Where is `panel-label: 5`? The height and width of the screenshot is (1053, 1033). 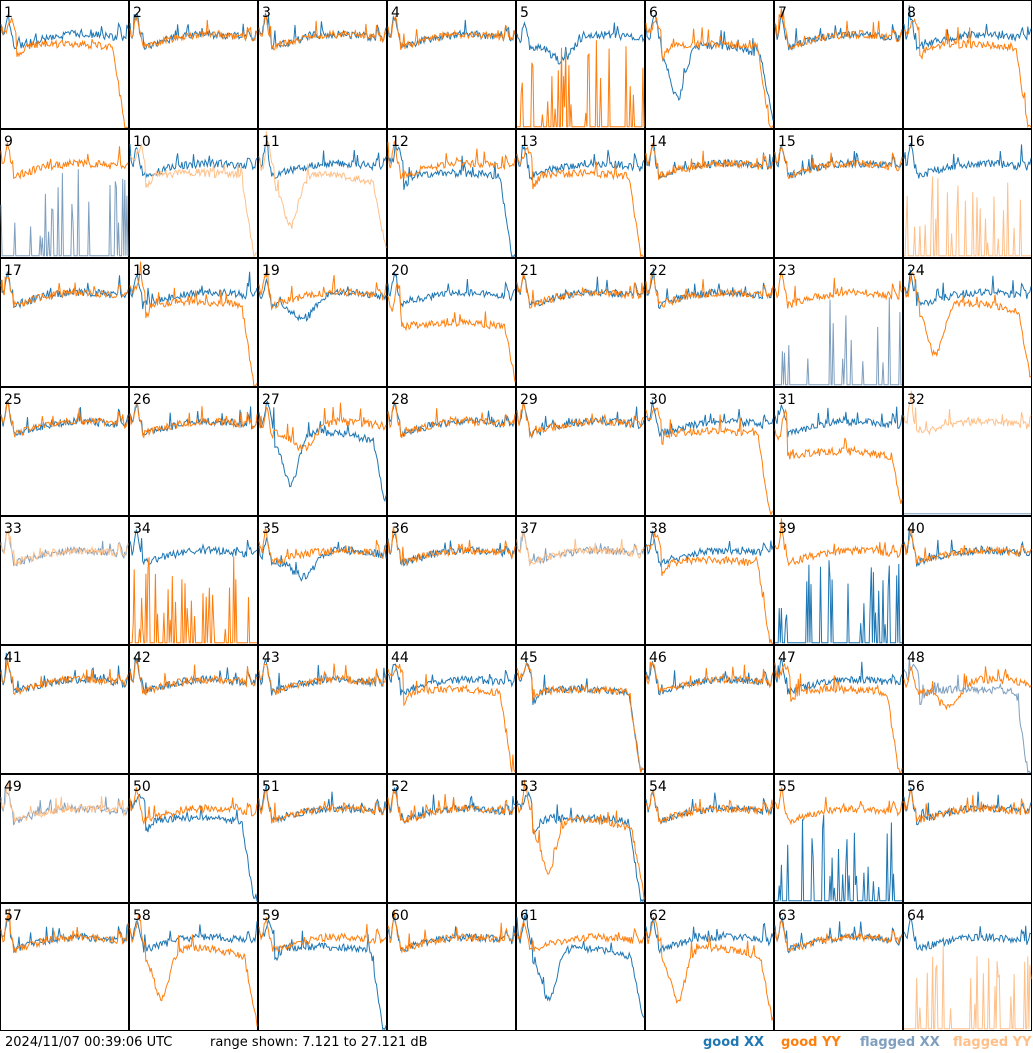
panel-label: 5 is located at coordinates (524, 13).